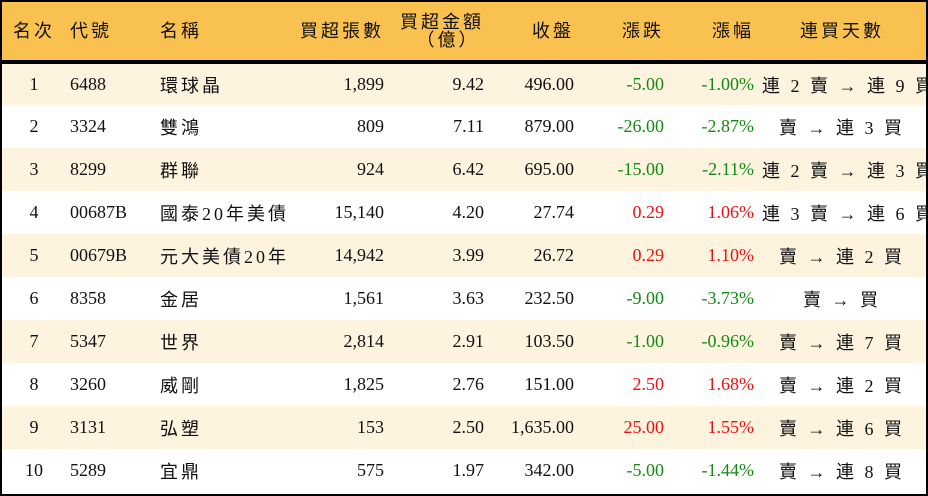 The height and width of the screenshot is (496, 928). I want to click on cell-close: 27.74, so click(554, 212).